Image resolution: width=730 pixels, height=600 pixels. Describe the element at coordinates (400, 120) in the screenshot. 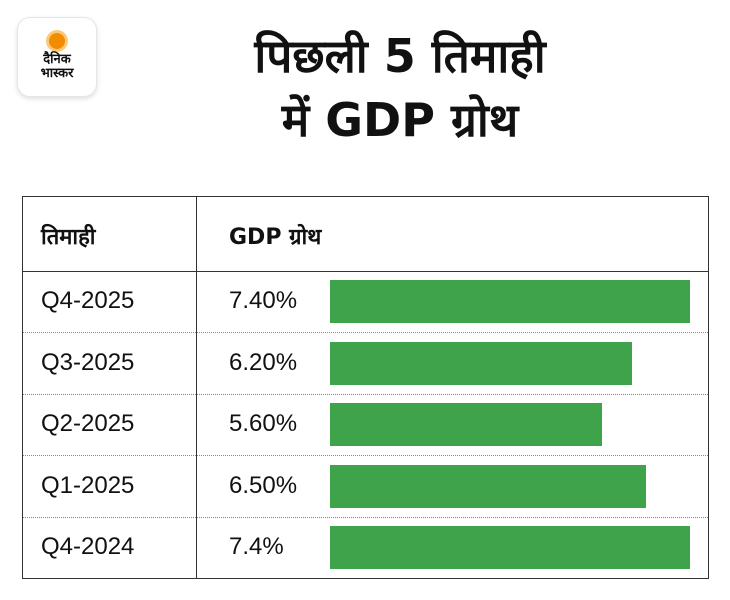

I see `title-line-2: में GDP ग्रोथ` at that location.